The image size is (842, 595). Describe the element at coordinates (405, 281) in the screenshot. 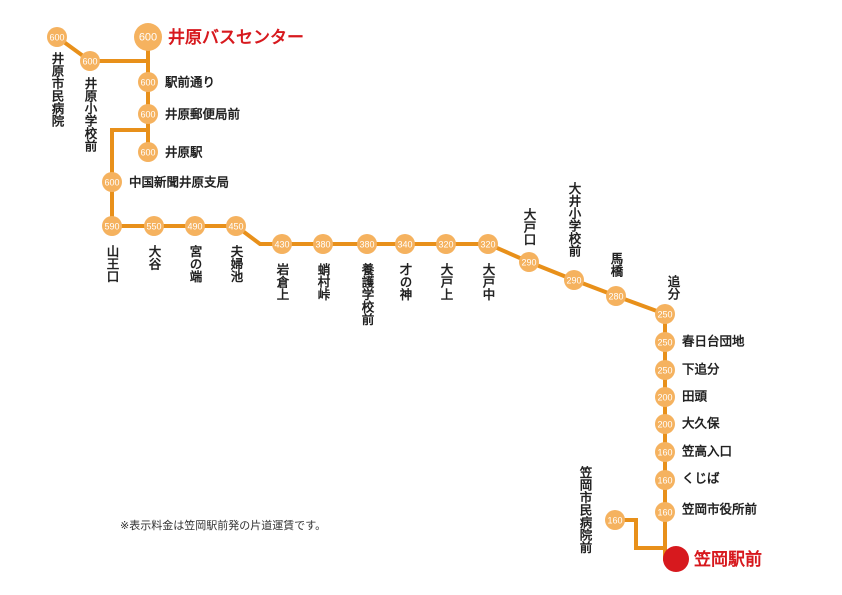

I see `stop-name: 才の神` at that location.